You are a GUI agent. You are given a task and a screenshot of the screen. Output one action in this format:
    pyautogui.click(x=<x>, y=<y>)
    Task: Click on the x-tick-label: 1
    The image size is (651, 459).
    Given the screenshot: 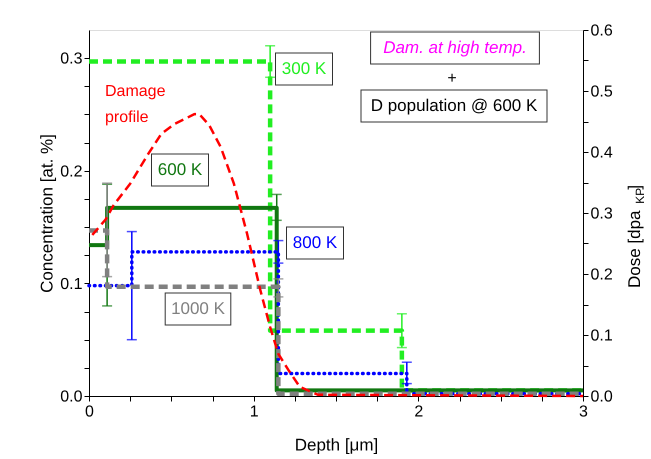 What is the action you would take?
    pyautogui.click(x=254, y=412)
    